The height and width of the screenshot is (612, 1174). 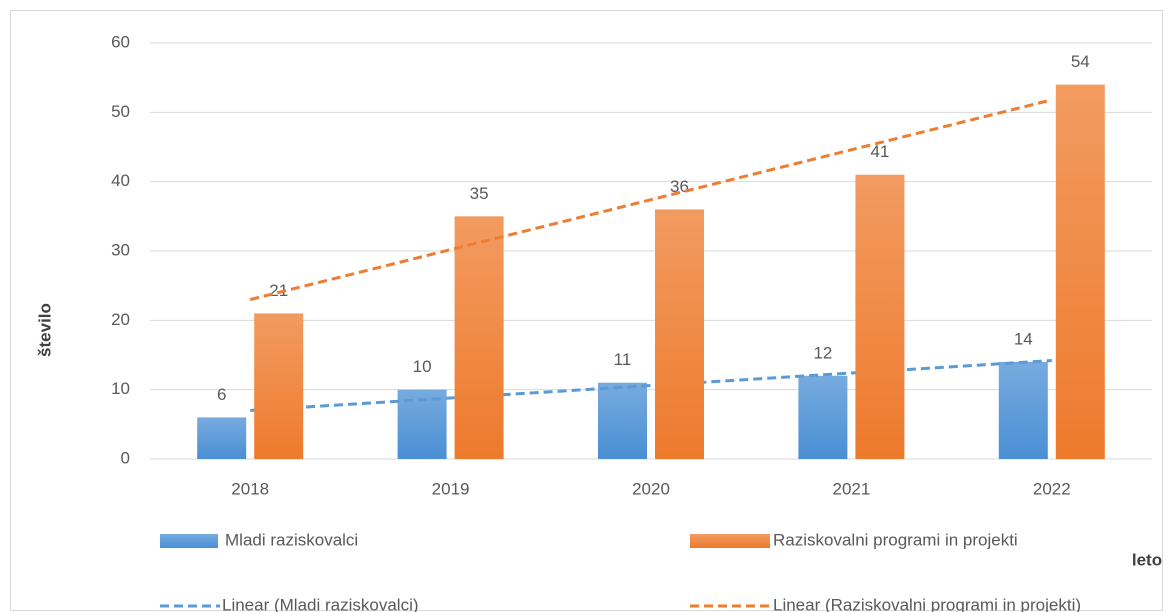 I want to click on y-tick-label: 40, so click(x=120, y=180).